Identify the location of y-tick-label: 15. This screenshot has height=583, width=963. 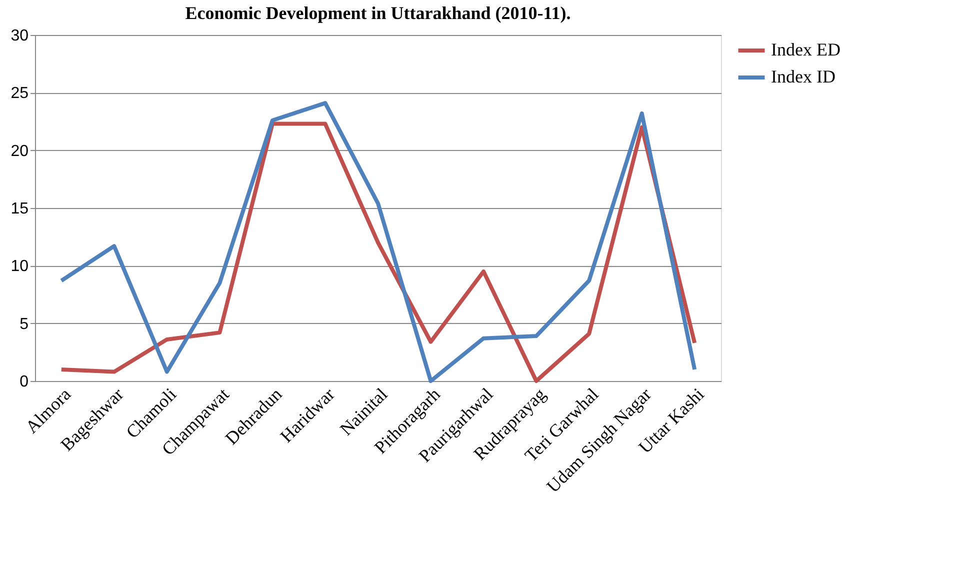
(19, 209).